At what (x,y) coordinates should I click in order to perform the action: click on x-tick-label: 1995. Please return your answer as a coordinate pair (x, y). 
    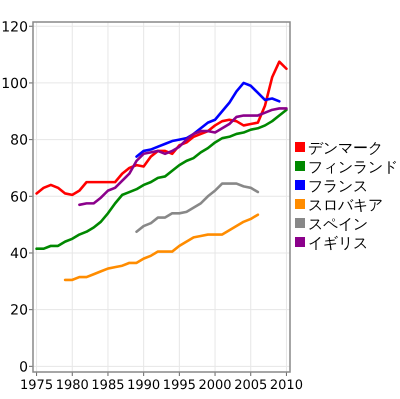
    Looking at the image, I should click on (179, 385).